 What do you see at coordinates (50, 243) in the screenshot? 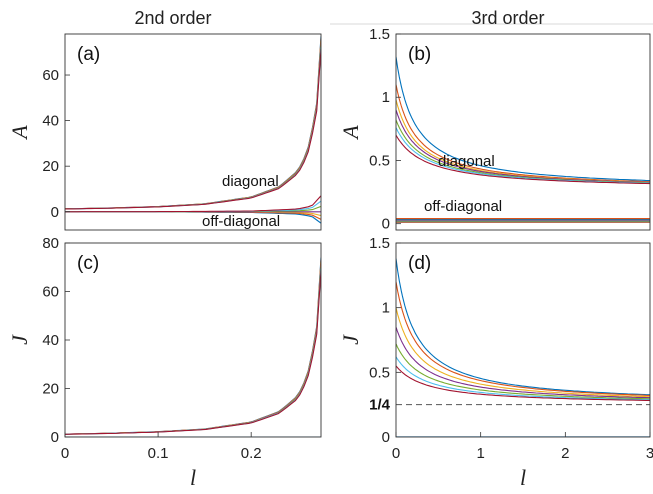
I see `y-tick-label: 80` at bounding box center [50, 243].